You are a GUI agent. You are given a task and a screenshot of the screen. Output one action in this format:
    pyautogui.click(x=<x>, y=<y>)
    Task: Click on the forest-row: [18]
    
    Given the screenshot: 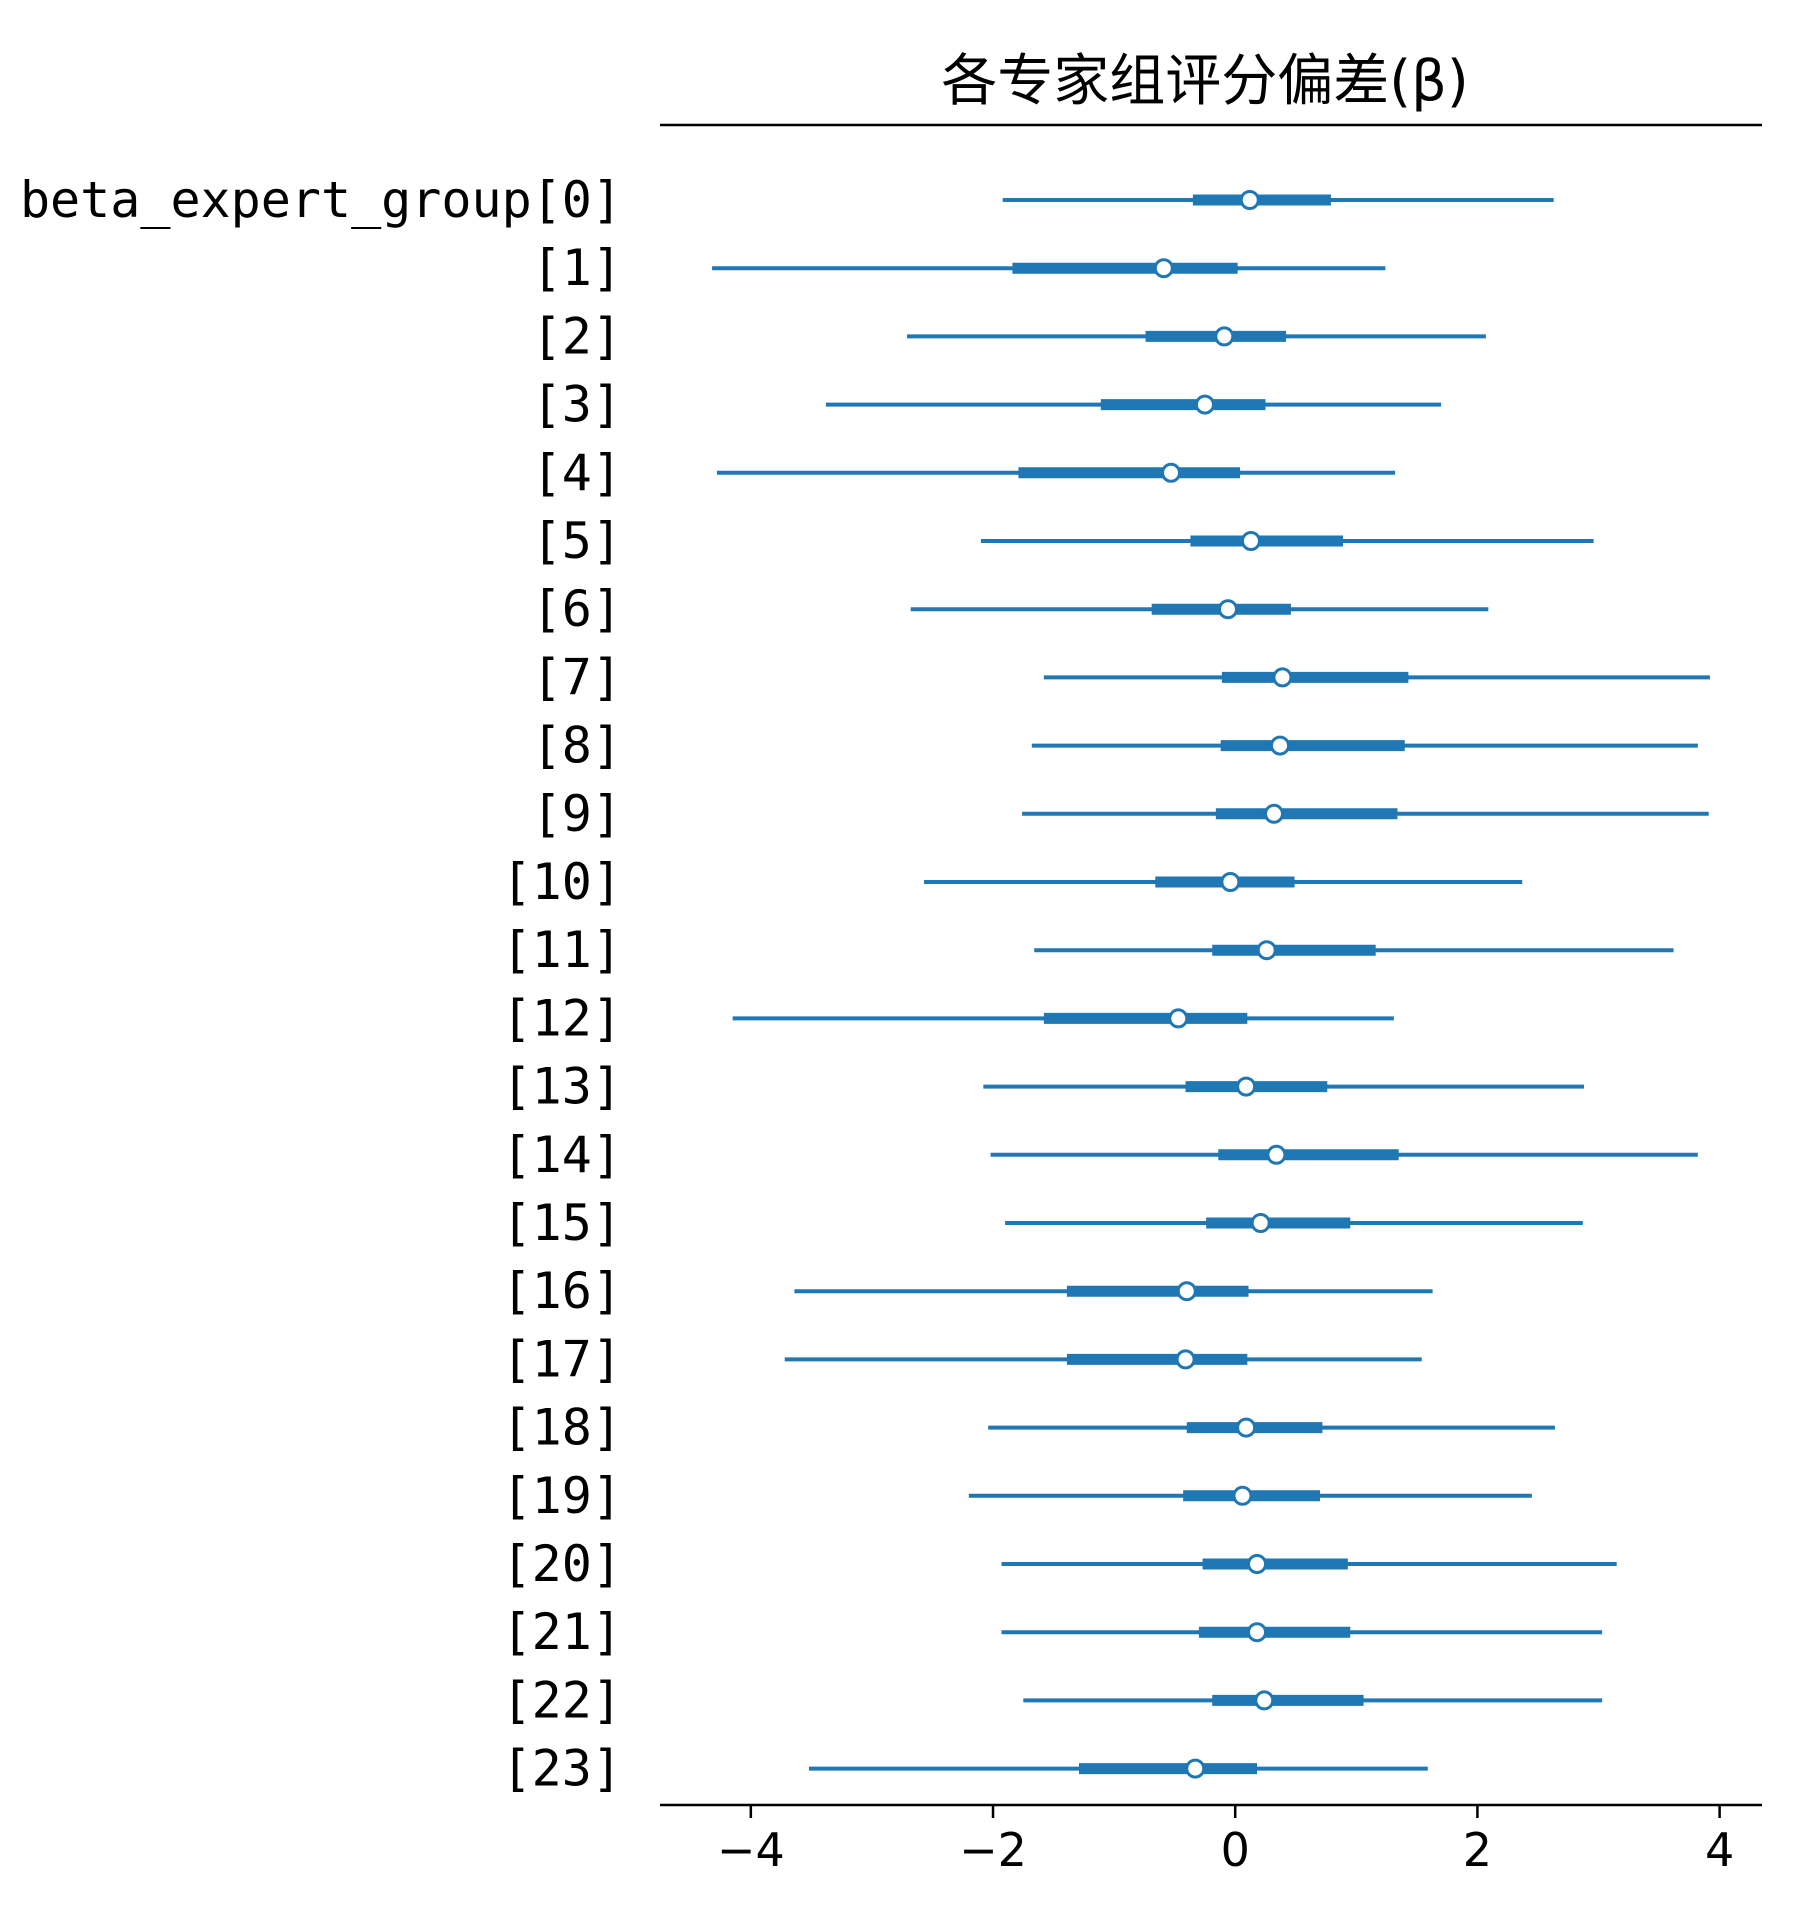 What is the action you would take?
    pyautogui.click(x=1028, y=1428)
    